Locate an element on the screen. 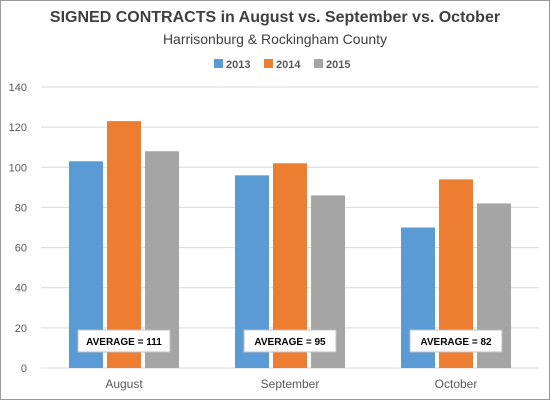  y-tick-label: 80 is located at coordinates (21, 208).